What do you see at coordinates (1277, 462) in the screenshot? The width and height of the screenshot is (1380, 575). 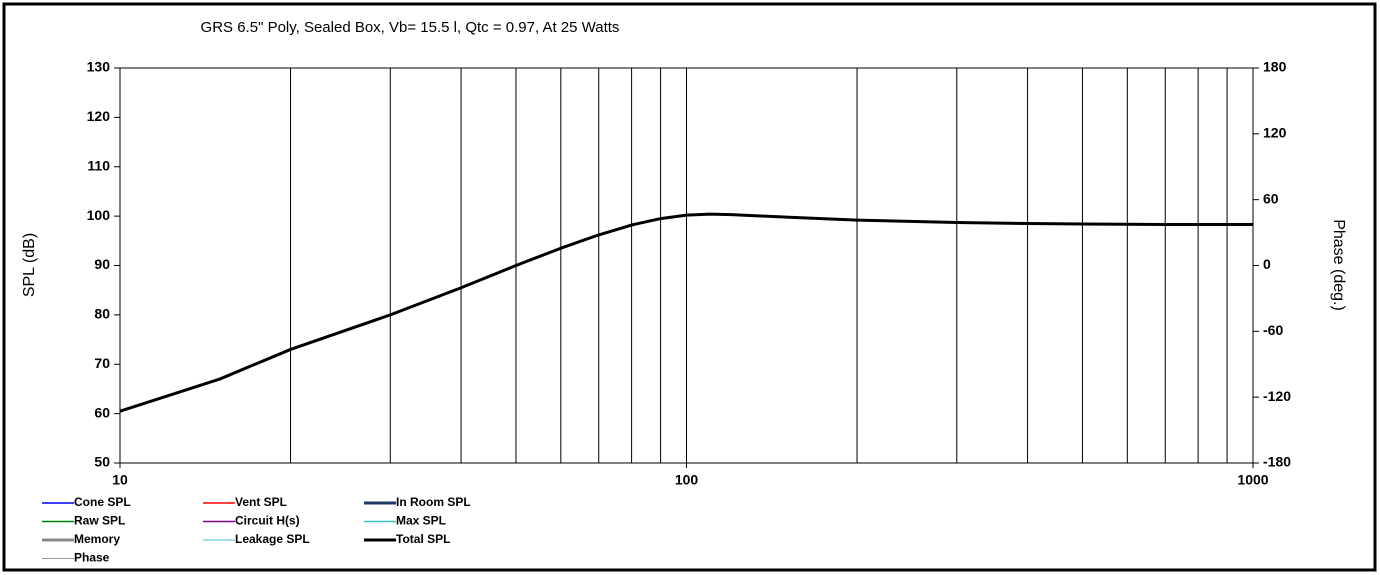 I see `y2-tick-label: -180` at bounding box center [1277, 462].